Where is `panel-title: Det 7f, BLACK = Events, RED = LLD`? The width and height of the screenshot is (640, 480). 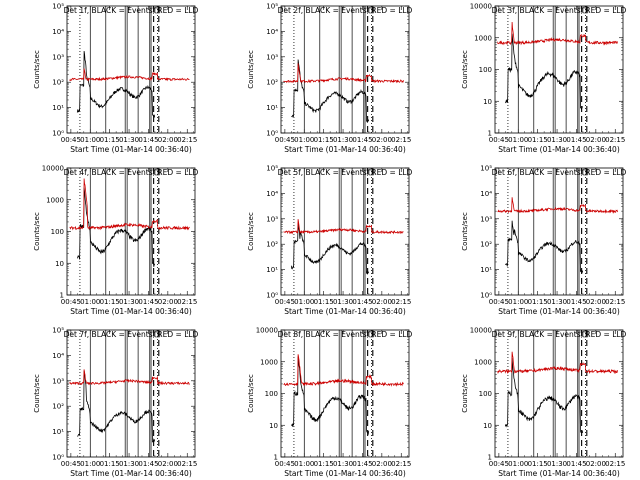
panel-title: Det 7f, BLACK = Events, RED = LLD is located at coordinates (131, 334).